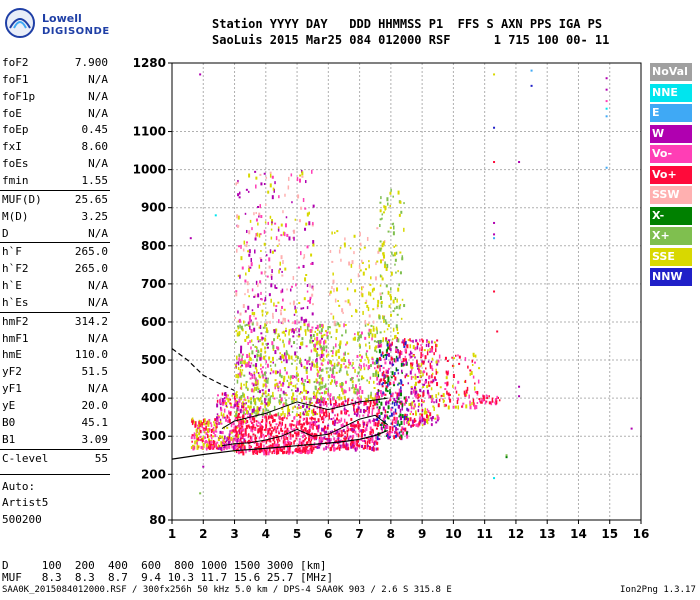 This screenshot has width=700, height=600. What do you see at coordinates (12, 252) in the screenshot?
I see `param-name: h`F` at bounding box center [12, 252].